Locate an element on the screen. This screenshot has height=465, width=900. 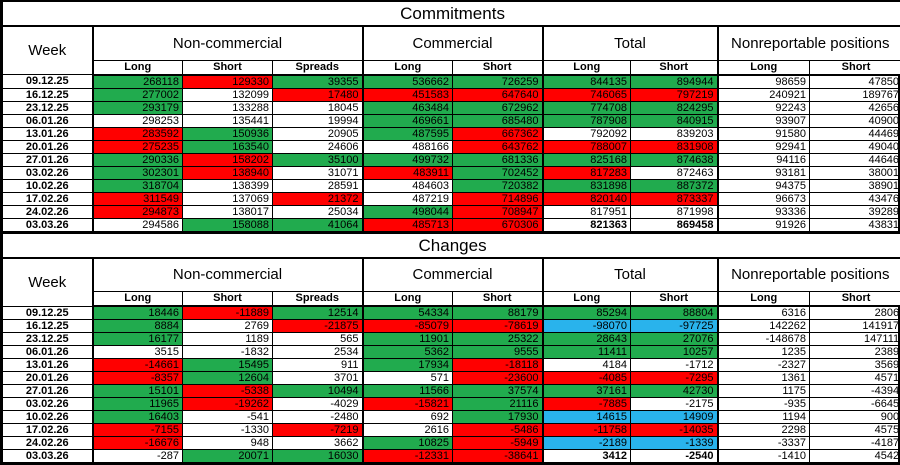
value-cell: 85294 is located at coordinates (587, 313).